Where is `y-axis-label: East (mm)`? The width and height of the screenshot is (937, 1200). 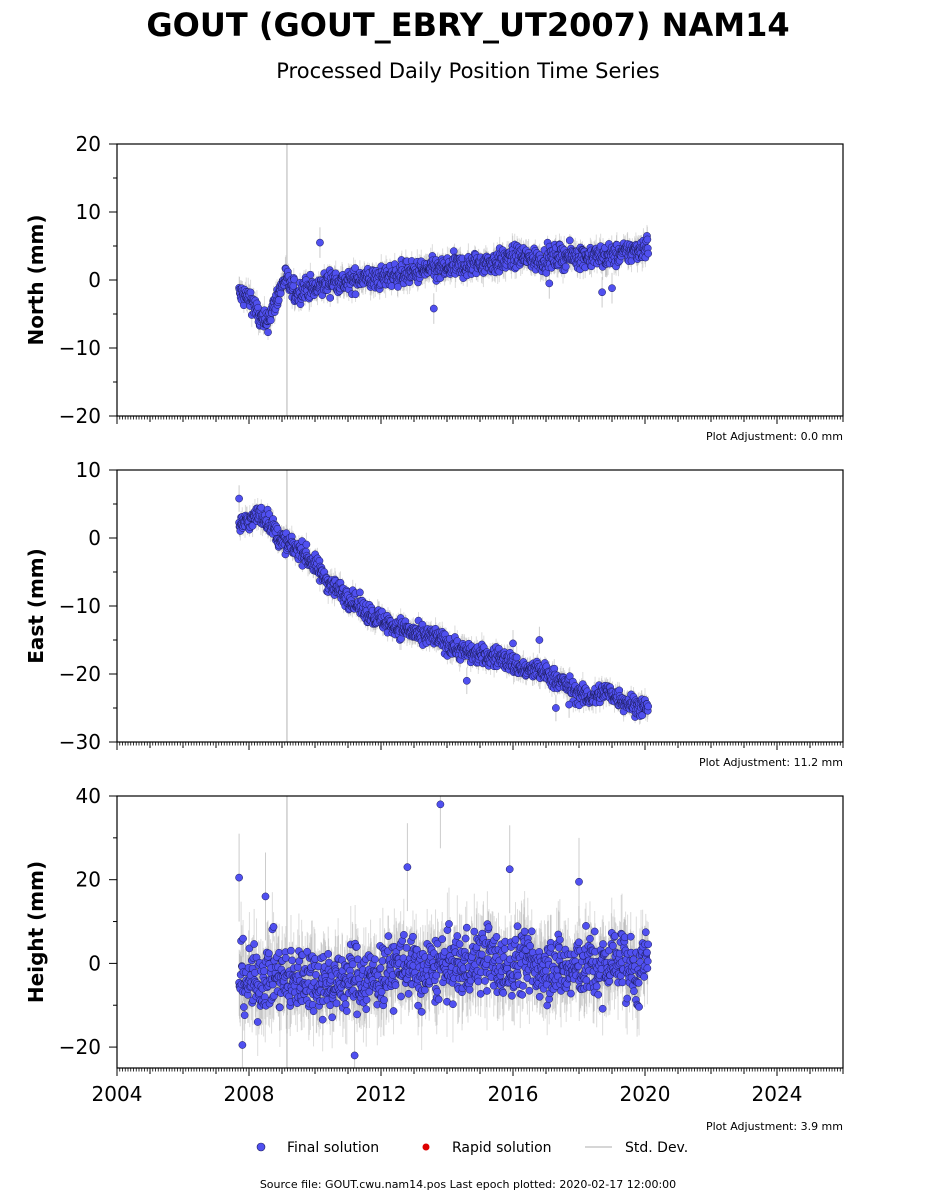
y-axis-label: East (mm) is located at coordinates (36, 606).